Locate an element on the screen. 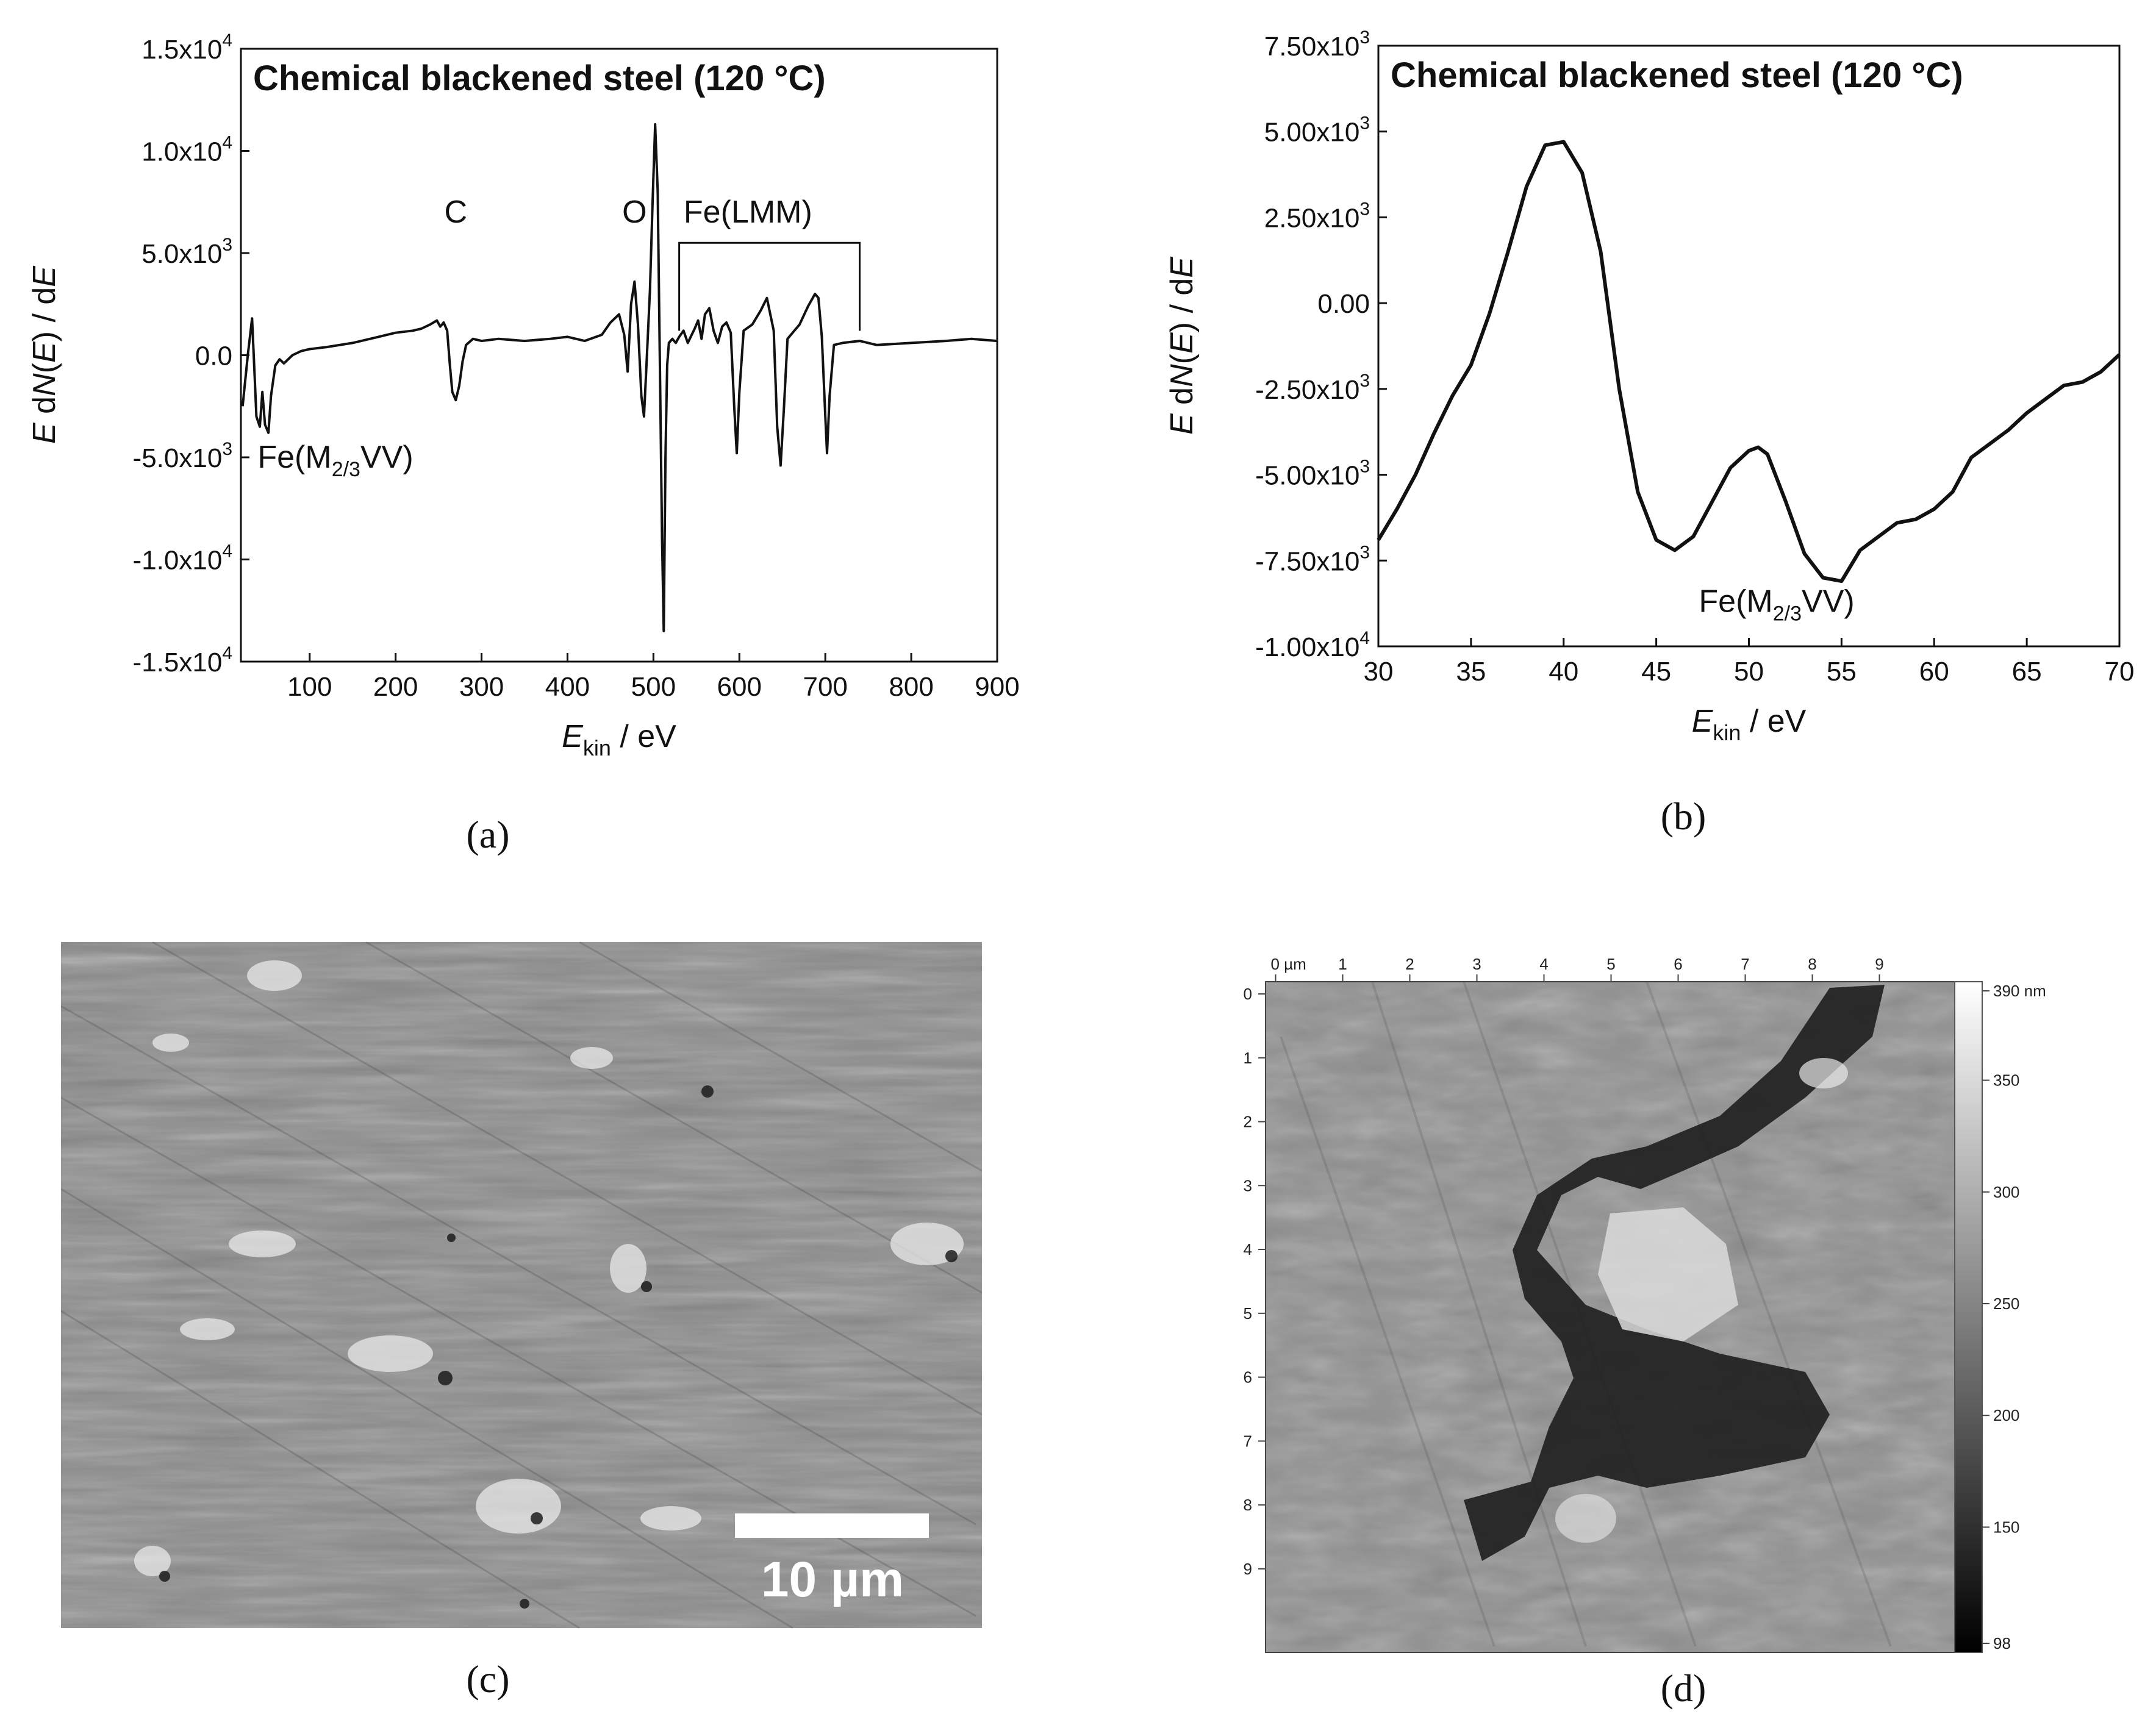 The width and height of the screenshot is (2156, 1736). afm-y-tick-label: 4 is located at coordinates (1248, 1249).